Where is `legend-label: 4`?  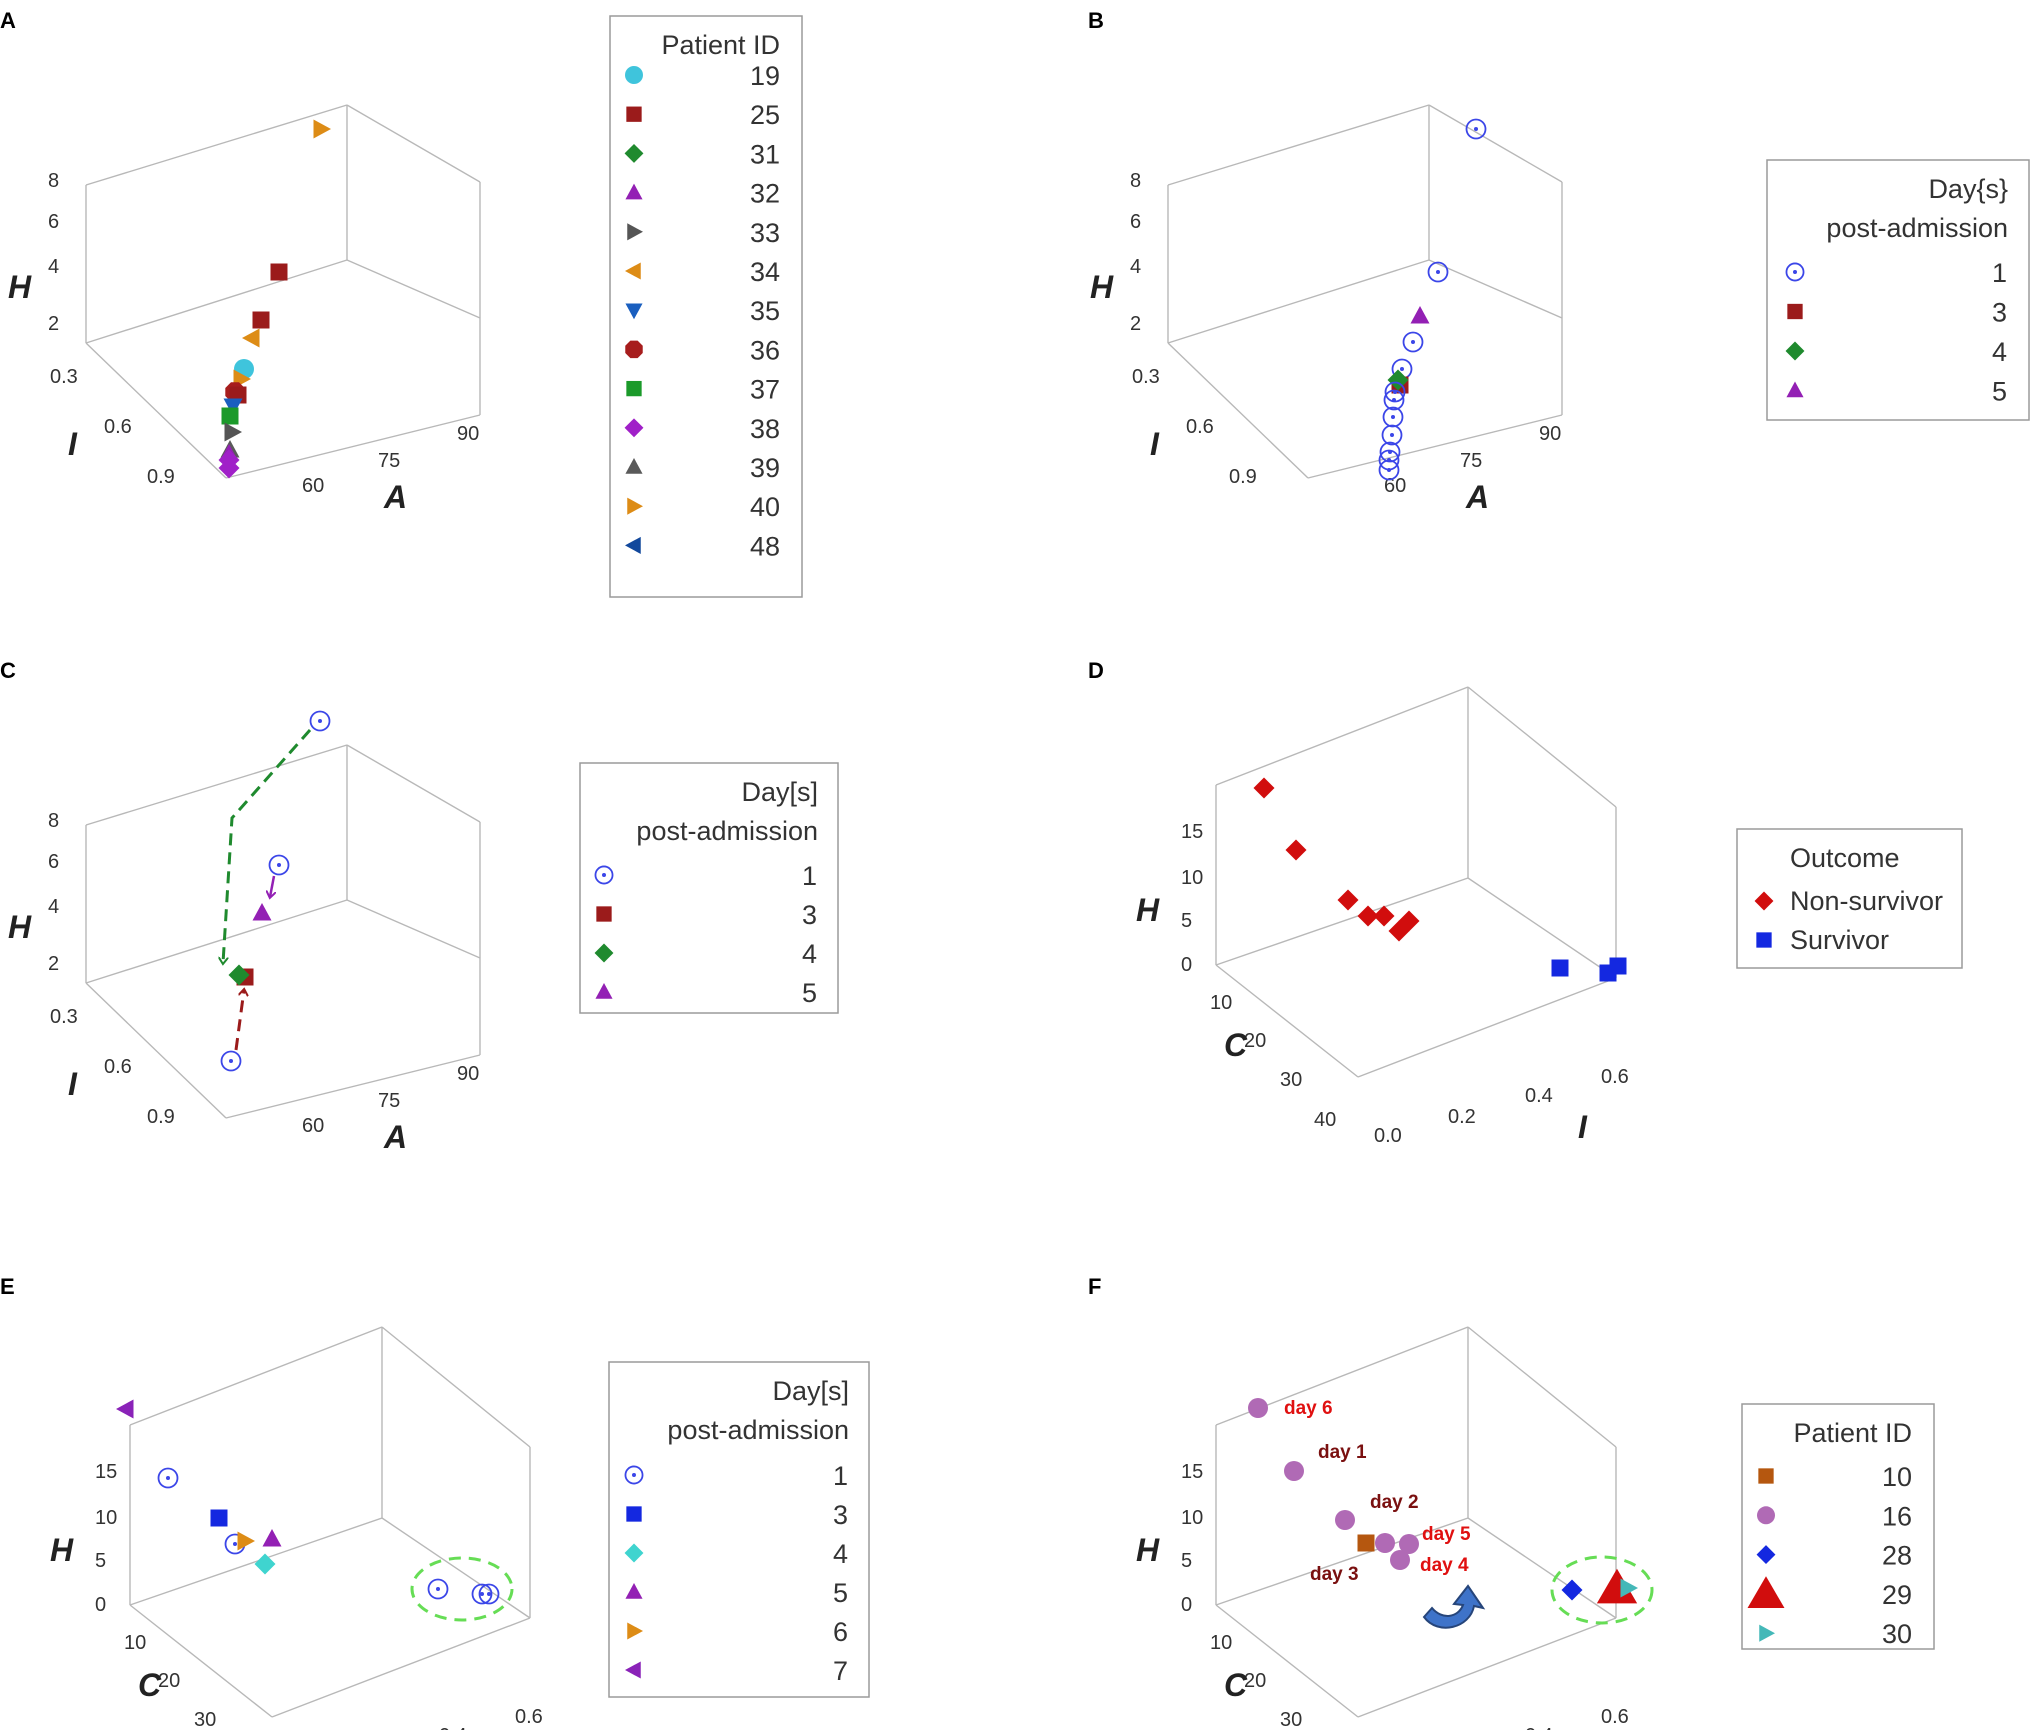
legend-label: 4 is located at coordinates (840, 1554).